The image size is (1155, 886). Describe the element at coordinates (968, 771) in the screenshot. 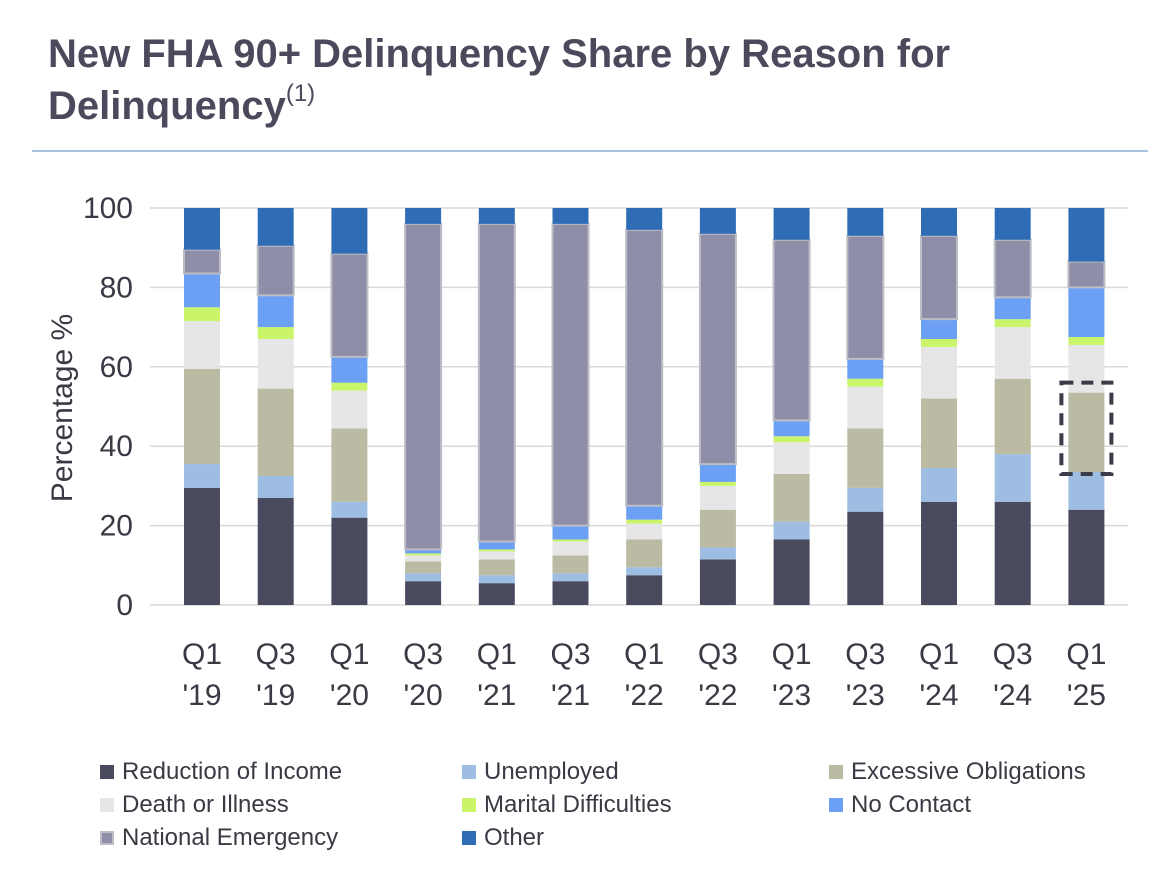

I see `legend-label: Excessive Obligations` at that location.